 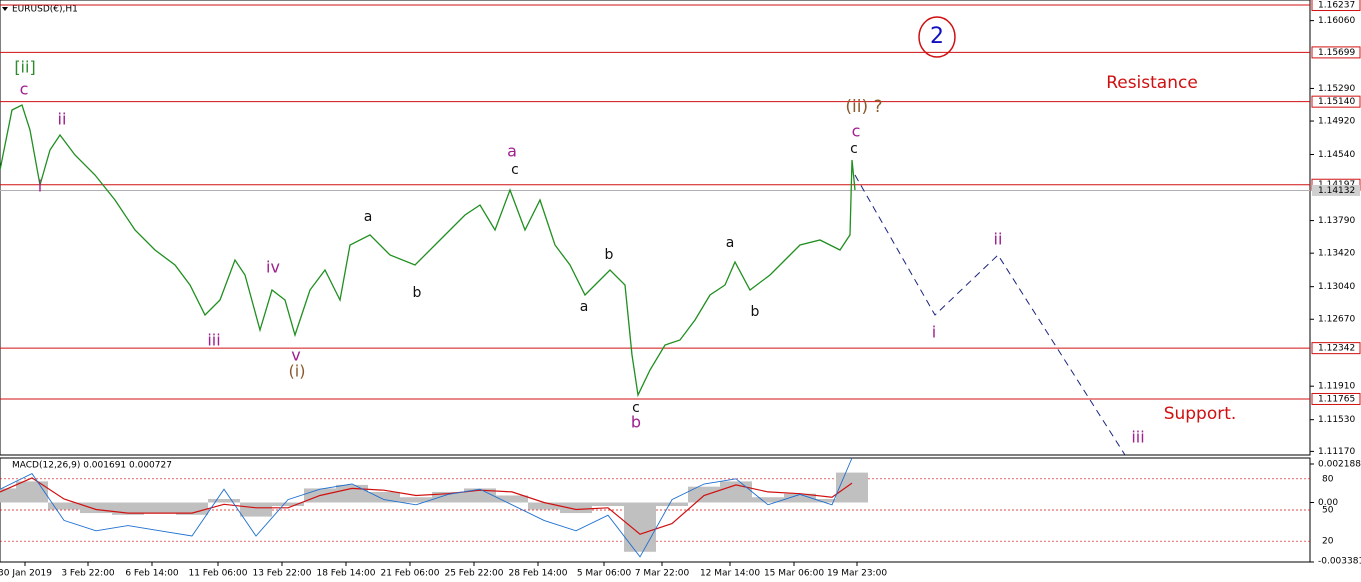 I want to click on level-label: 1.15699, so click(x=1336, y=53).